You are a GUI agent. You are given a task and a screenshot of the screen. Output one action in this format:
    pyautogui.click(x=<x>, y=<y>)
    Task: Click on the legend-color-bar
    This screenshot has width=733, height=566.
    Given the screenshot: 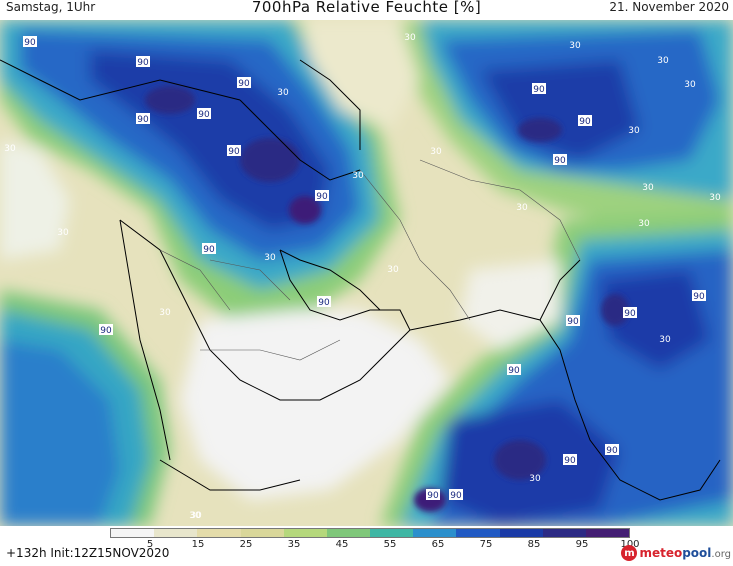 What is the action you would take?
    pyautogui.click(x=370, y=533)
    